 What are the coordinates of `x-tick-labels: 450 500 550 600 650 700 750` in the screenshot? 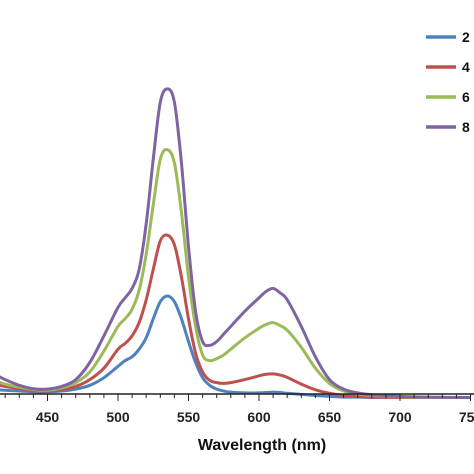 It's located at (255, 417).